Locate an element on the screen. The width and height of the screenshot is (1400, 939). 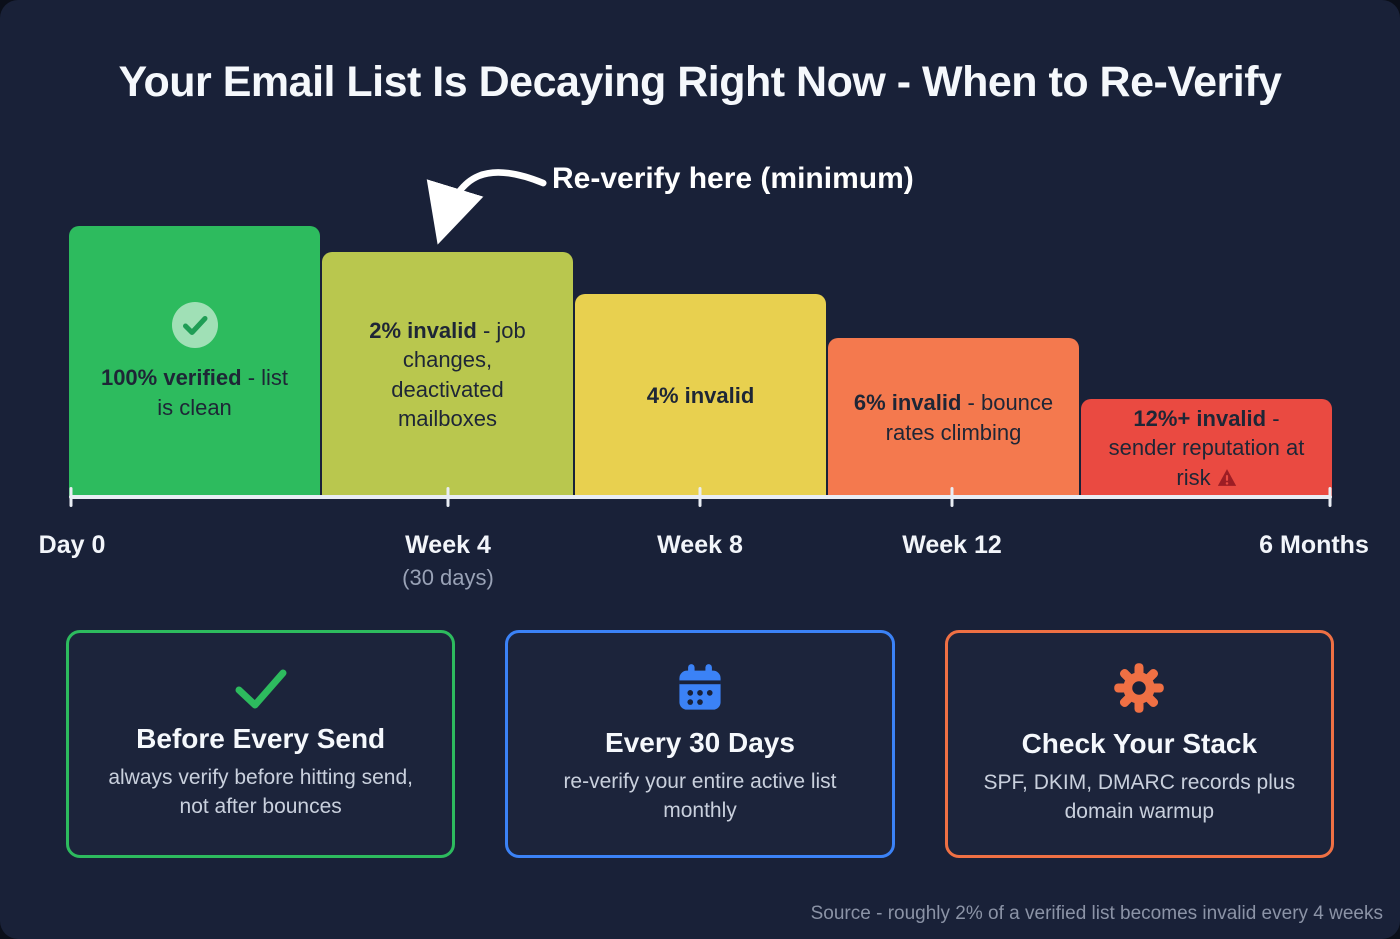
bar-label-strong: 4% invalid is located at coordinates (700, 395).